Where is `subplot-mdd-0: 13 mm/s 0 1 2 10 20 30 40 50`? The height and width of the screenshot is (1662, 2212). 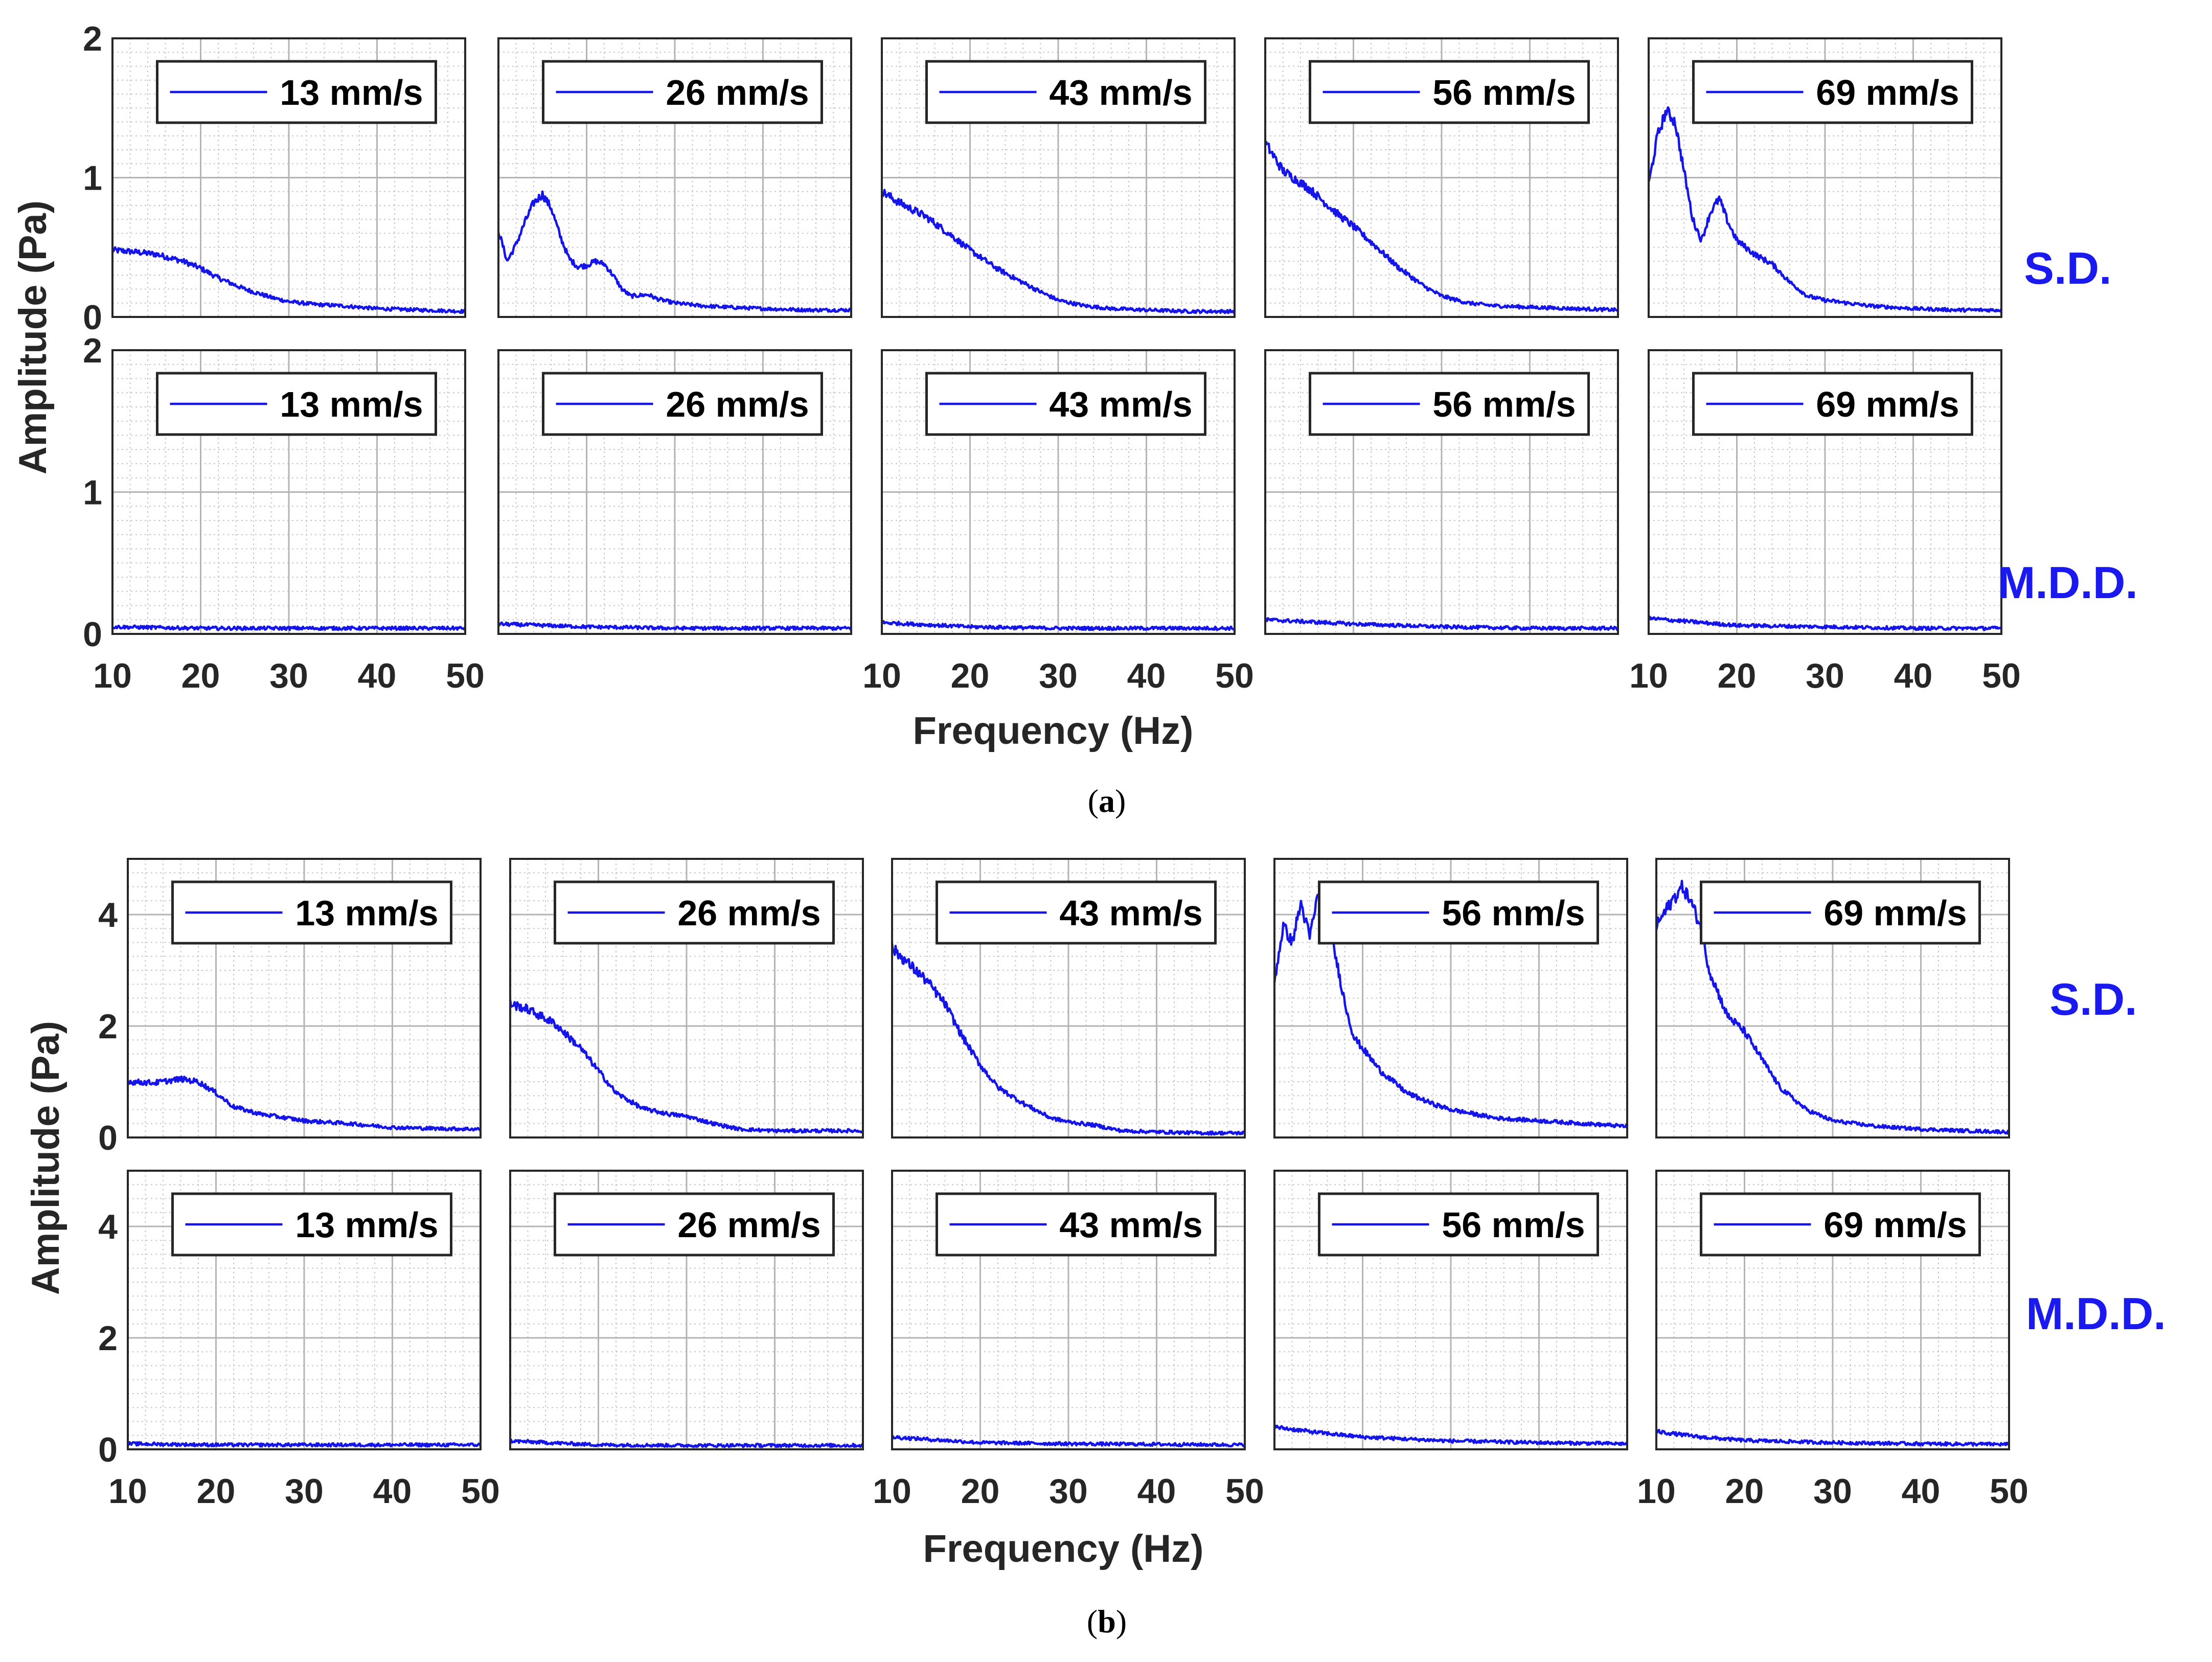
subplot-mdd-0: 13 mm/s 0 1 2 10 20 30 40 50 is located at coordinates (284, 513).